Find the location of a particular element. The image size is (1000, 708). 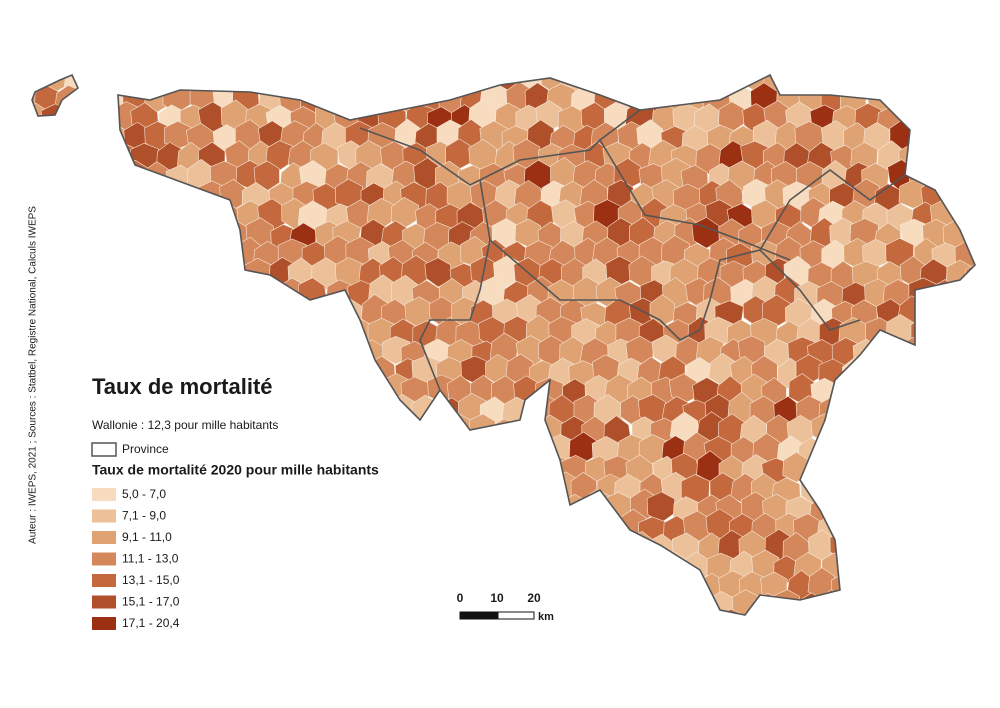

legend-label: 11,1 - 13,0 is located at coordinates (150, 559).